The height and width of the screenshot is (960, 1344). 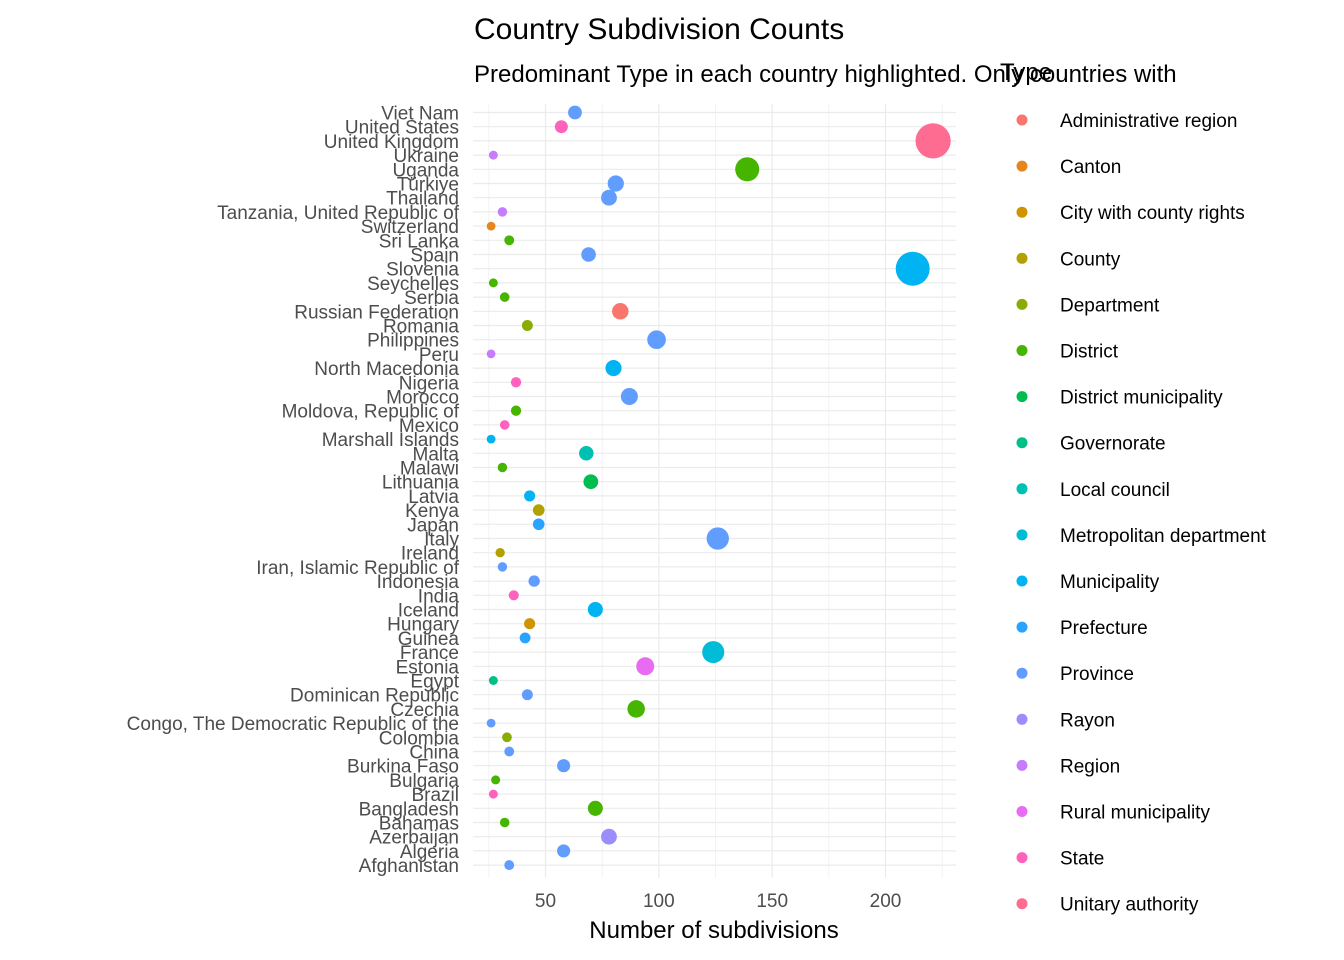 I want to click on x-axis-ticks: 50 100 150 200, so click(x=718, y=901).